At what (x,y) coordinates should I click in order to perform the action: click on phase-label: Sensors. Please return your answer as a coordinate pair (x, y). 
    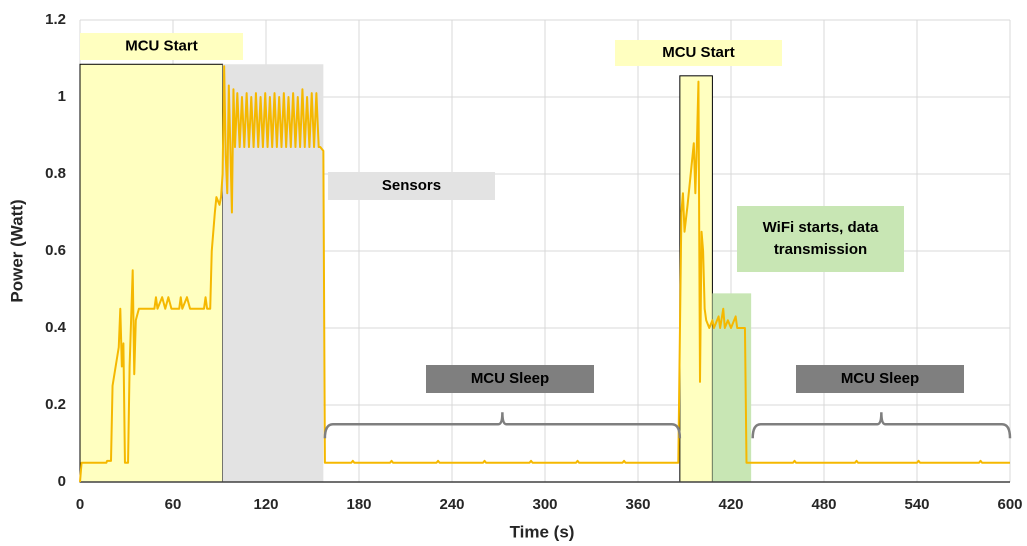
    Looking at the image, I should click on (411, 185).